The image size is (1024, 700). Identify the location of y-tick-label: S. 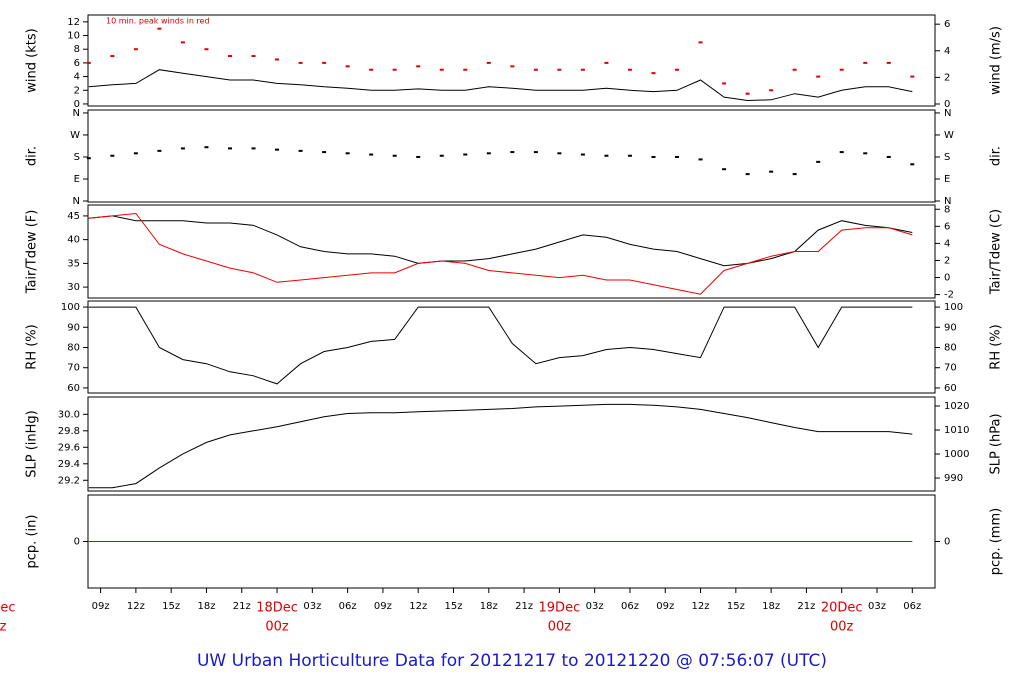
(77, 157).